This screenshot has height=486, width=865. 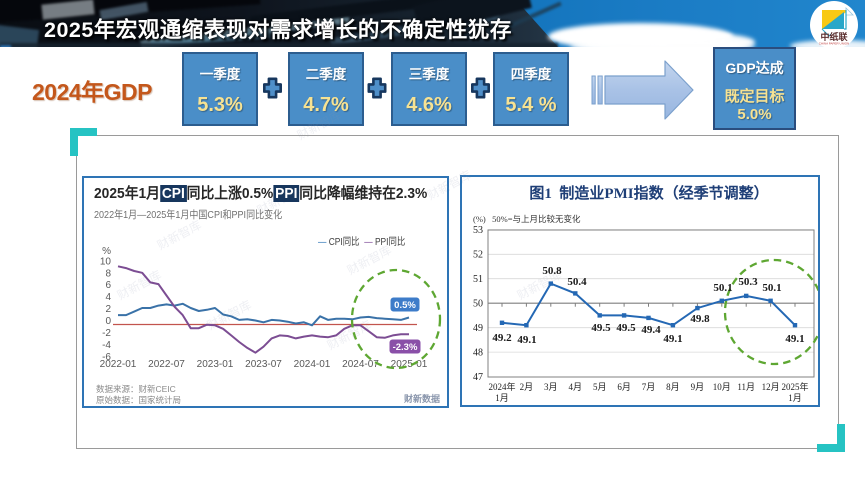 I want to click on svg-text: 2, so click(x=108, y=309).